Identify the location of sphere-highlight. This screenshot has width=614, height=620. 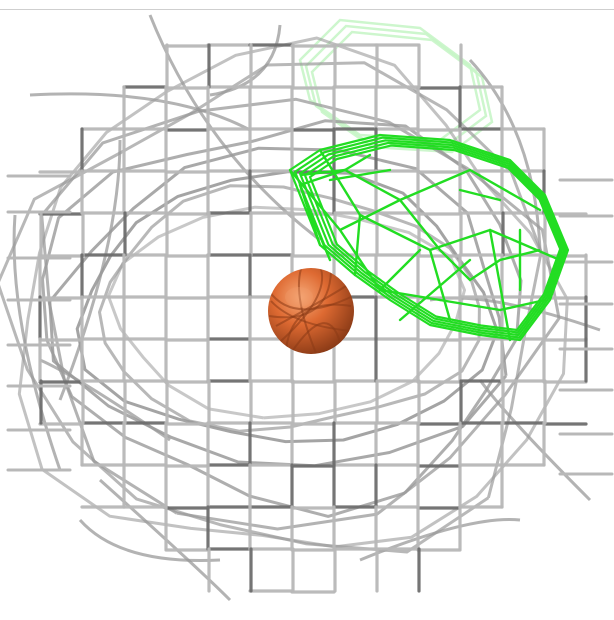
(299, 297).